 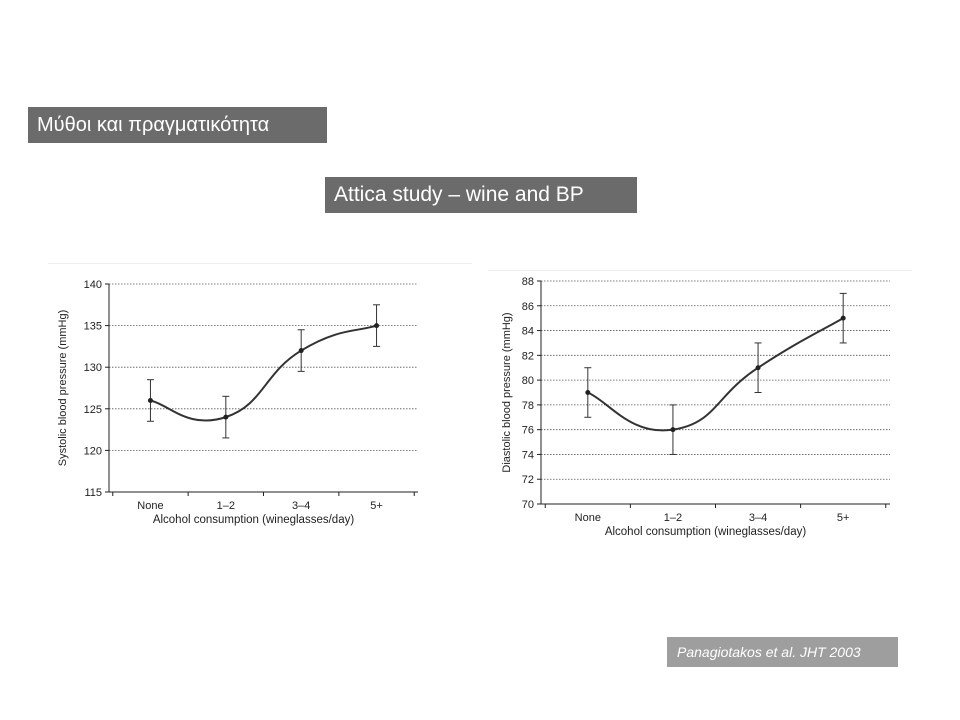 What do you see at coordinates (528, 332) in the screenshot?
I see `y-tick-label: 84` at bounding box center [528, 332].